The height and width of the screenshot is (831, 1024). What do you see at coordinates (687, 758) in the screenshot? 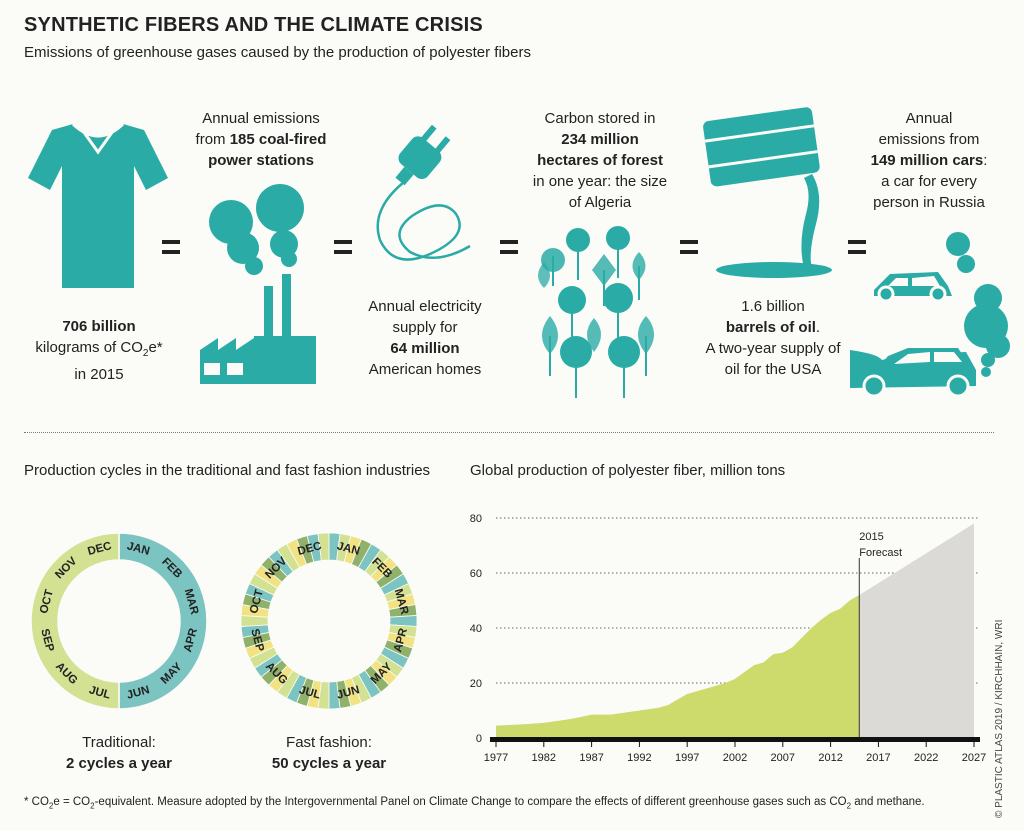
I see `x-tick-label: 1997` at bounding box center [687, 758].